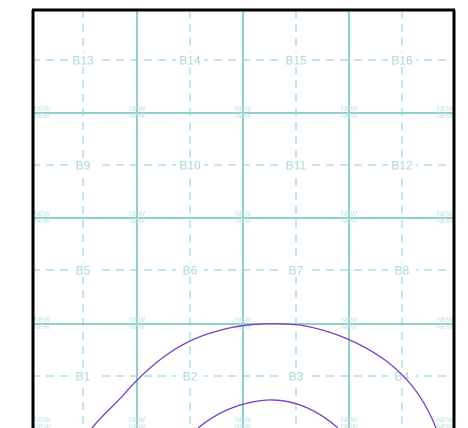 The image size is (468, 428). I want to click on cell-label-b13: B13, so click(83, 61).